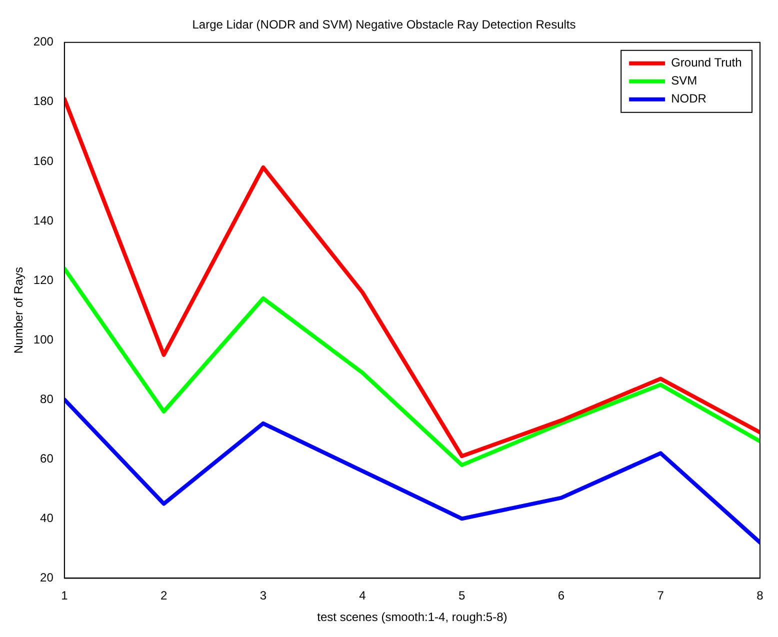 This screenshot has width=778, height=637. What do you see at coordinates (706, 63) in the screenshot?
I see `legend-label: Ground Truth` at bounding box center [706, 63].